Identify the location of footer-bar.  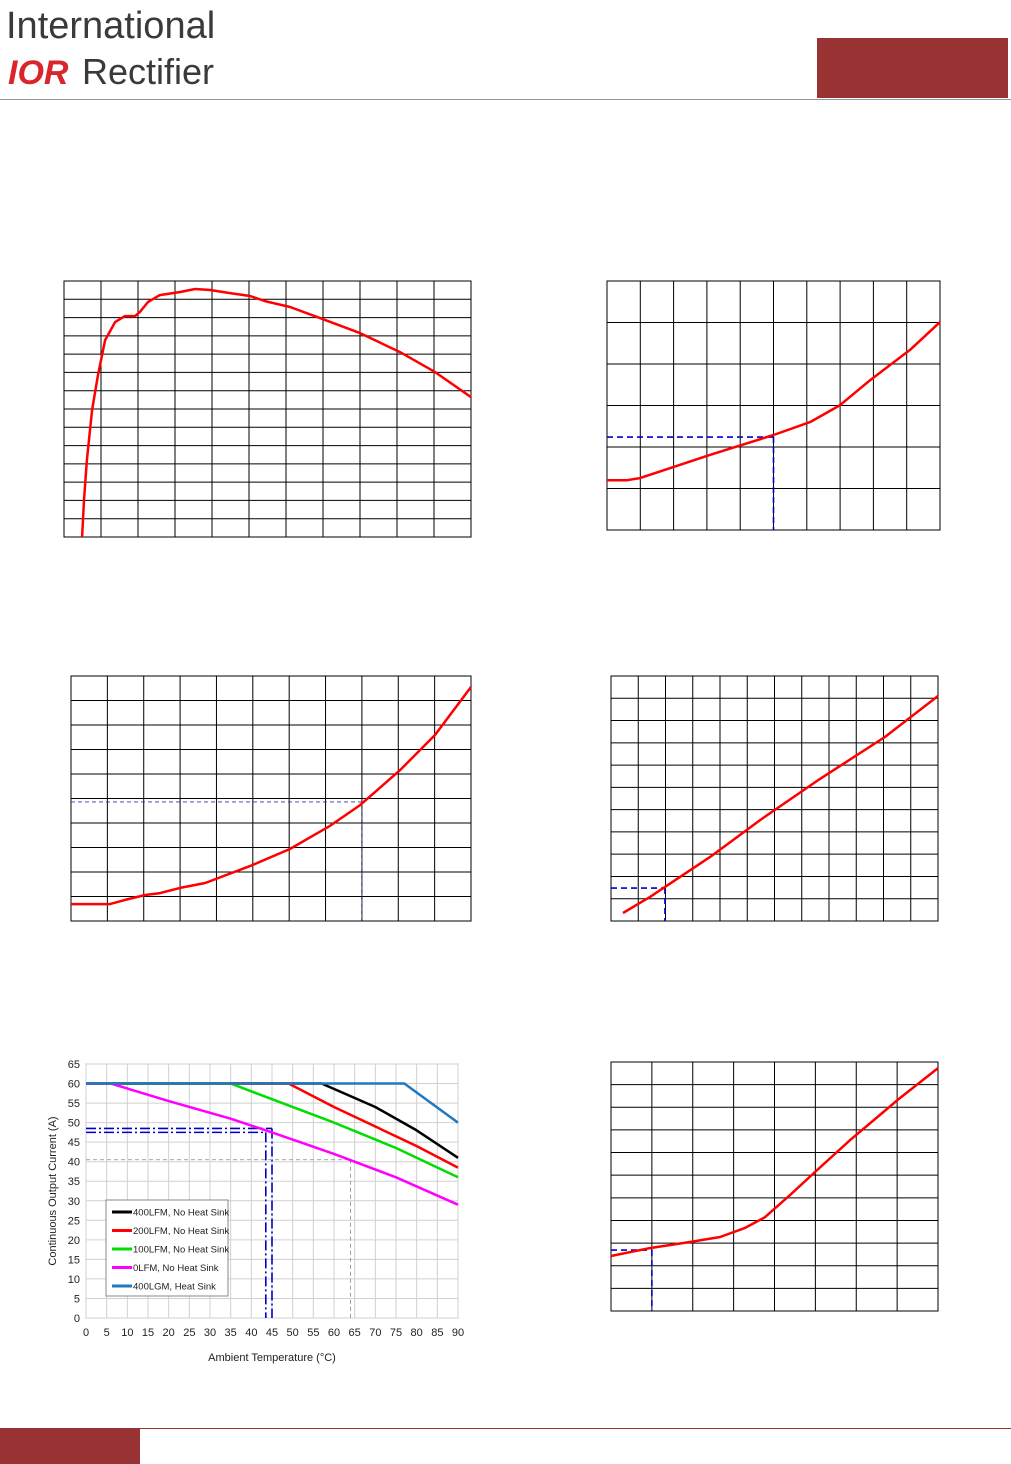
(70, 1446).